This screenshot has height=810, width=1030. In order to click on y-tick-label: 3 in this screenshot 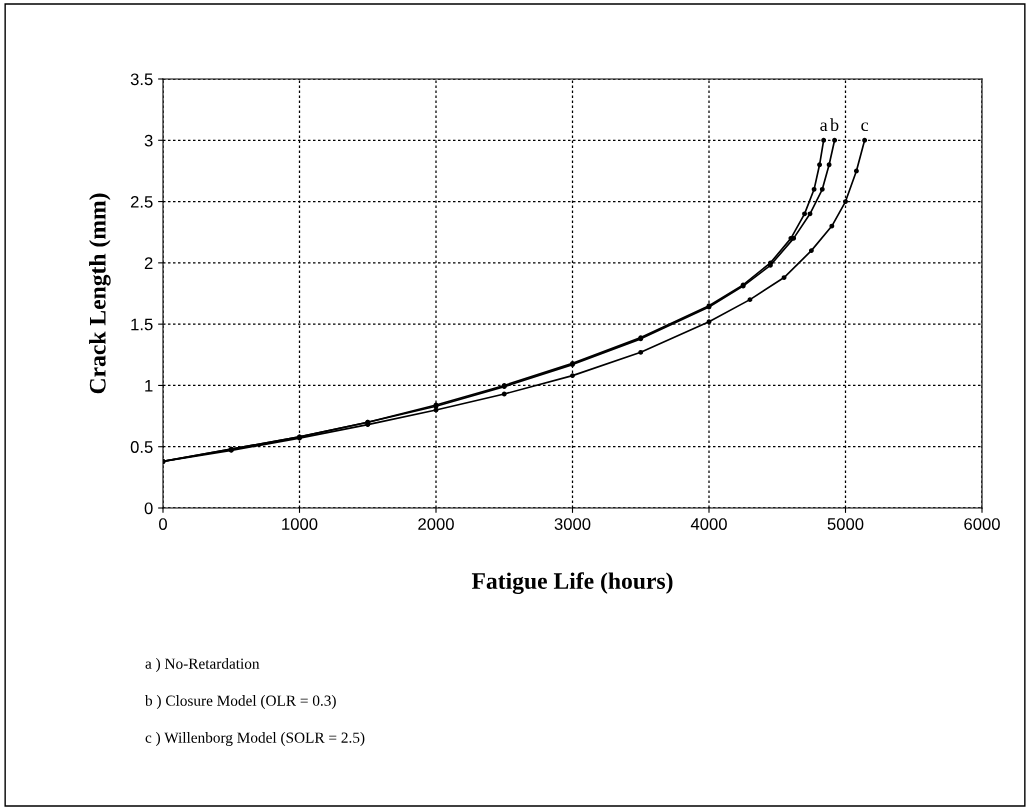, I will do `click(148, 140)`.